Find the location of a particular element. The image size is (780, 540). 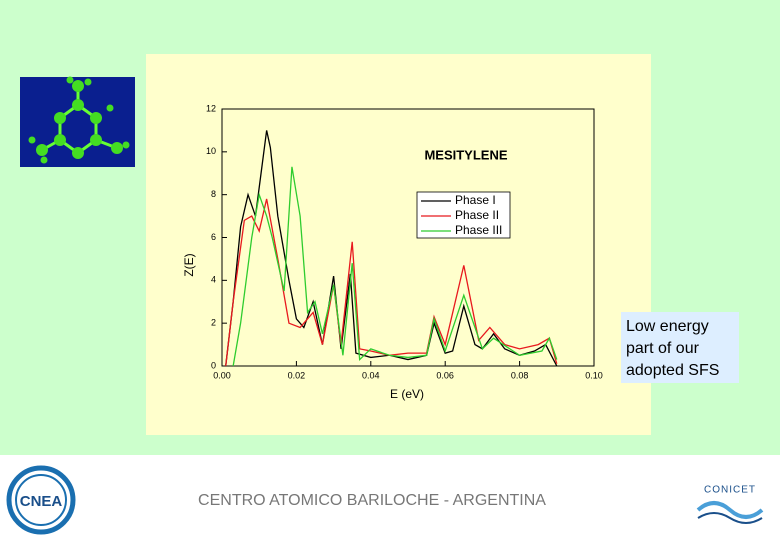

caption-line: adopted SFS is located at coordinates (672, 370).